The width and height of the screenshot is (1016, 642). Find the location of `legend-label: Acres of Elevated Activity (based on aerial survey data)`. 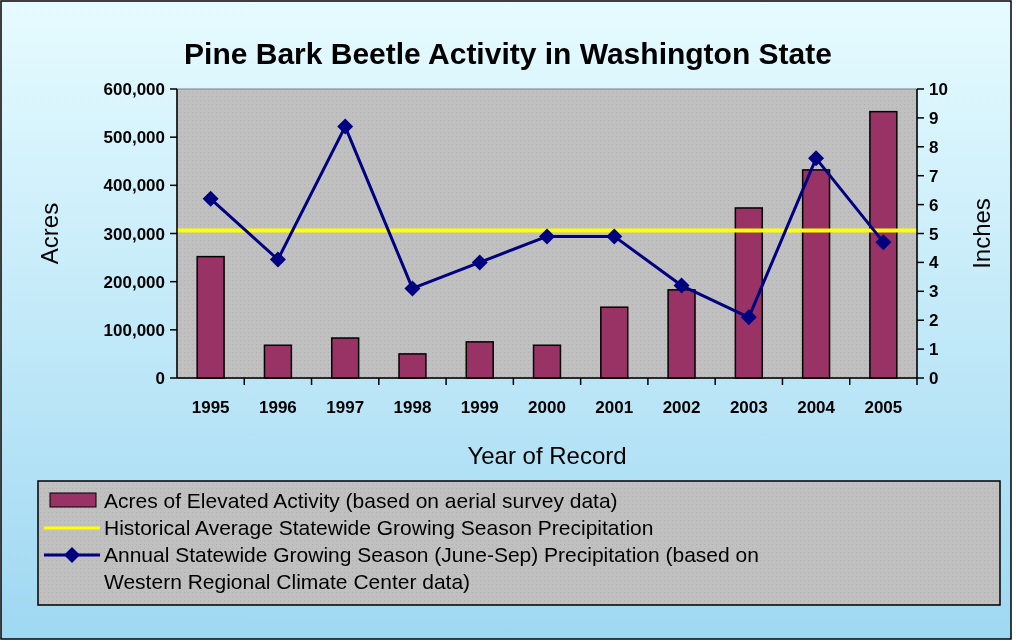

legend-label: Acres of Elevated Activity (based on aerial survey data) is located at coordinates (361, 500).